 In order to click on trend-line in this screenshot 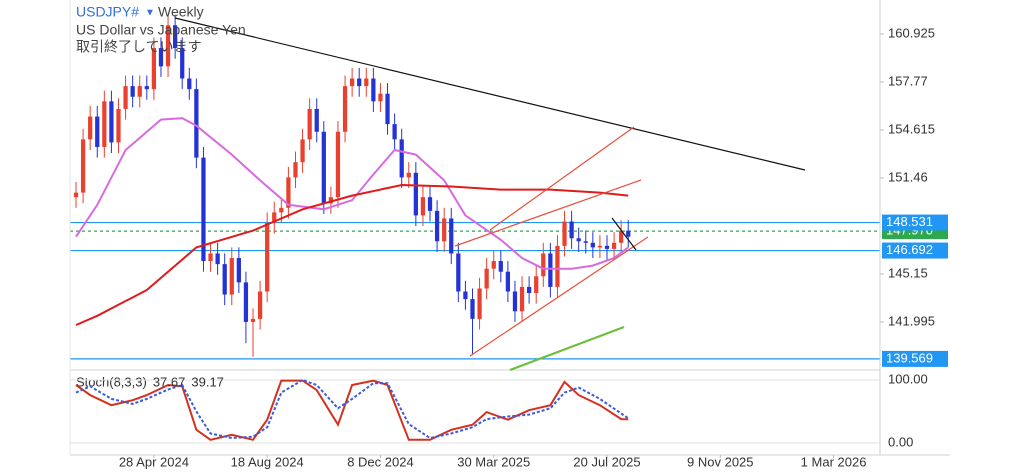, I will do `click(624, 234)`.